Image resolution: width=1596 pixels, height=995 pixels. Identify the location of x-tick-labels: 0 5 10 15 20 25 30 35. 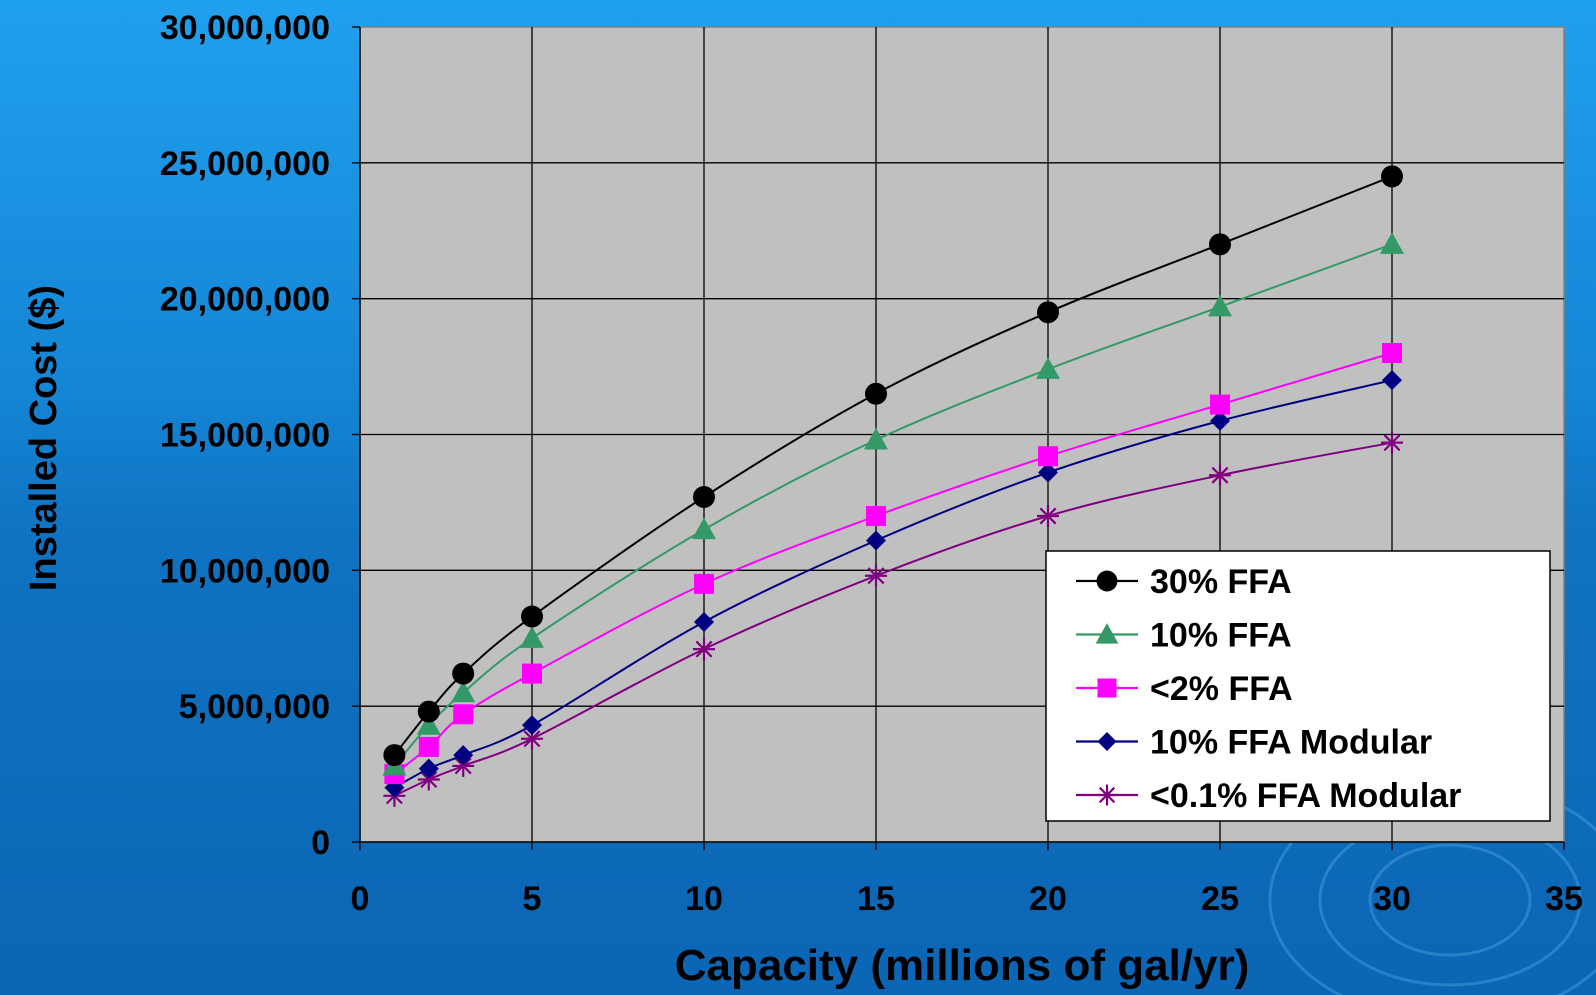
(967, 899).